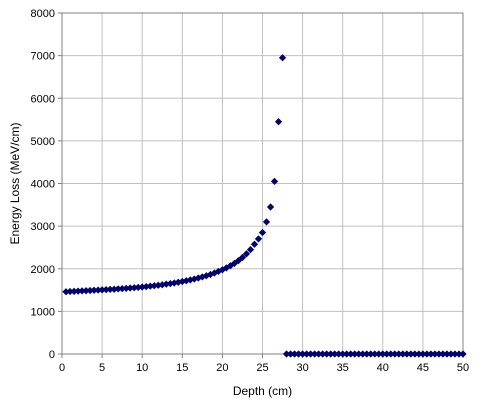 This screenshot has width=477, height=407. Describe the element at coordinates (43, 99) in the screenshot. I see `y-tick-label: 6000` at that location.